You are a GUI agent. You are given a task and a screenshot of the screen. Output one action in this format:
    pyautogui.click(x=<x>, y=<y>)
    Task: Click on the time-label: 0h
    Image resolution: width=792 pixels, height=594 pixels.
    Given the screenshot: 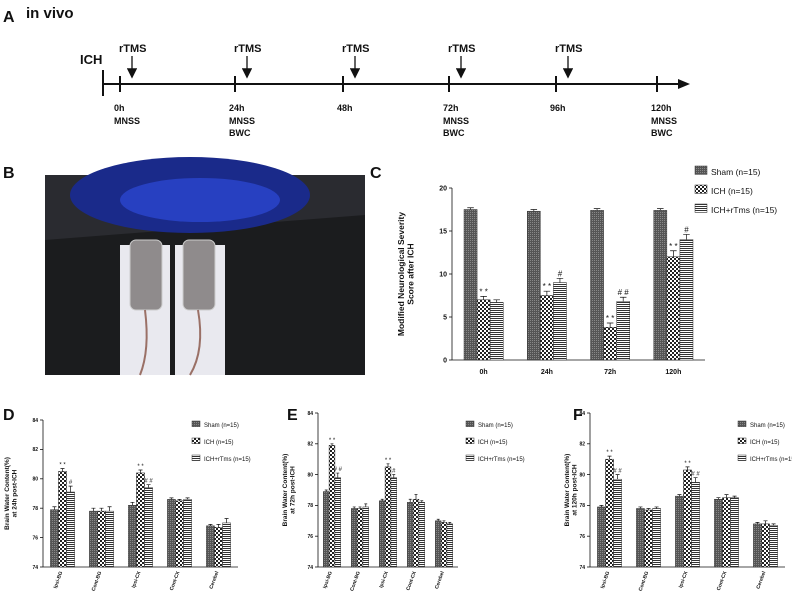 What is the action you would take?
    pyautogui.click(x=119, y=108)
    